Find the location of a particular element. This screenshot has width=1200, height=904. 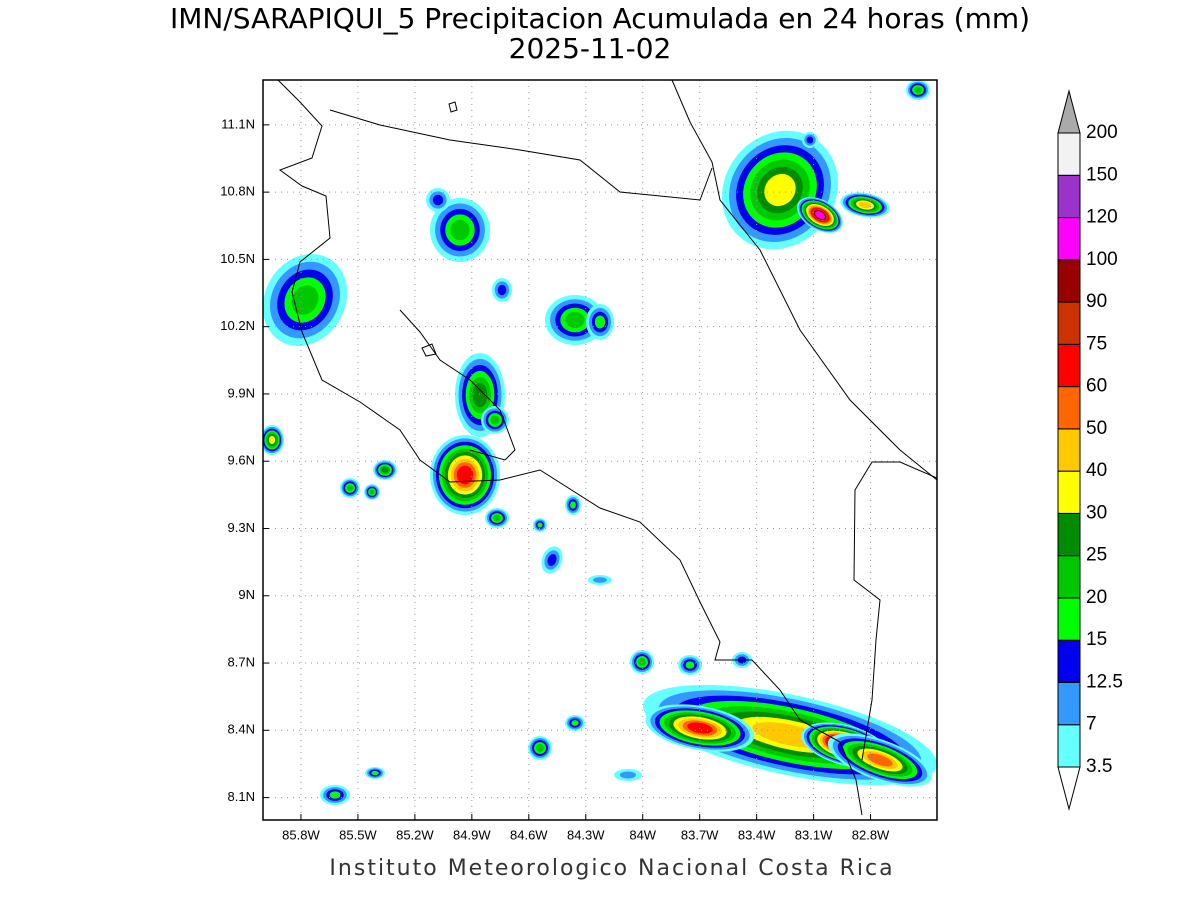

colorbar-label: 100 is located at coordinates (1102, 259).